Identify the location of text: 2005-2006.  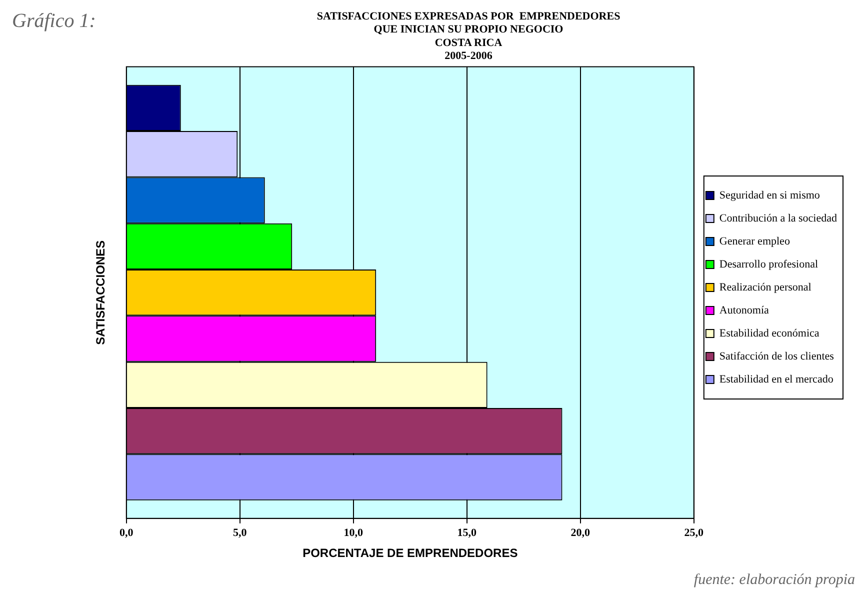
(468, 56).